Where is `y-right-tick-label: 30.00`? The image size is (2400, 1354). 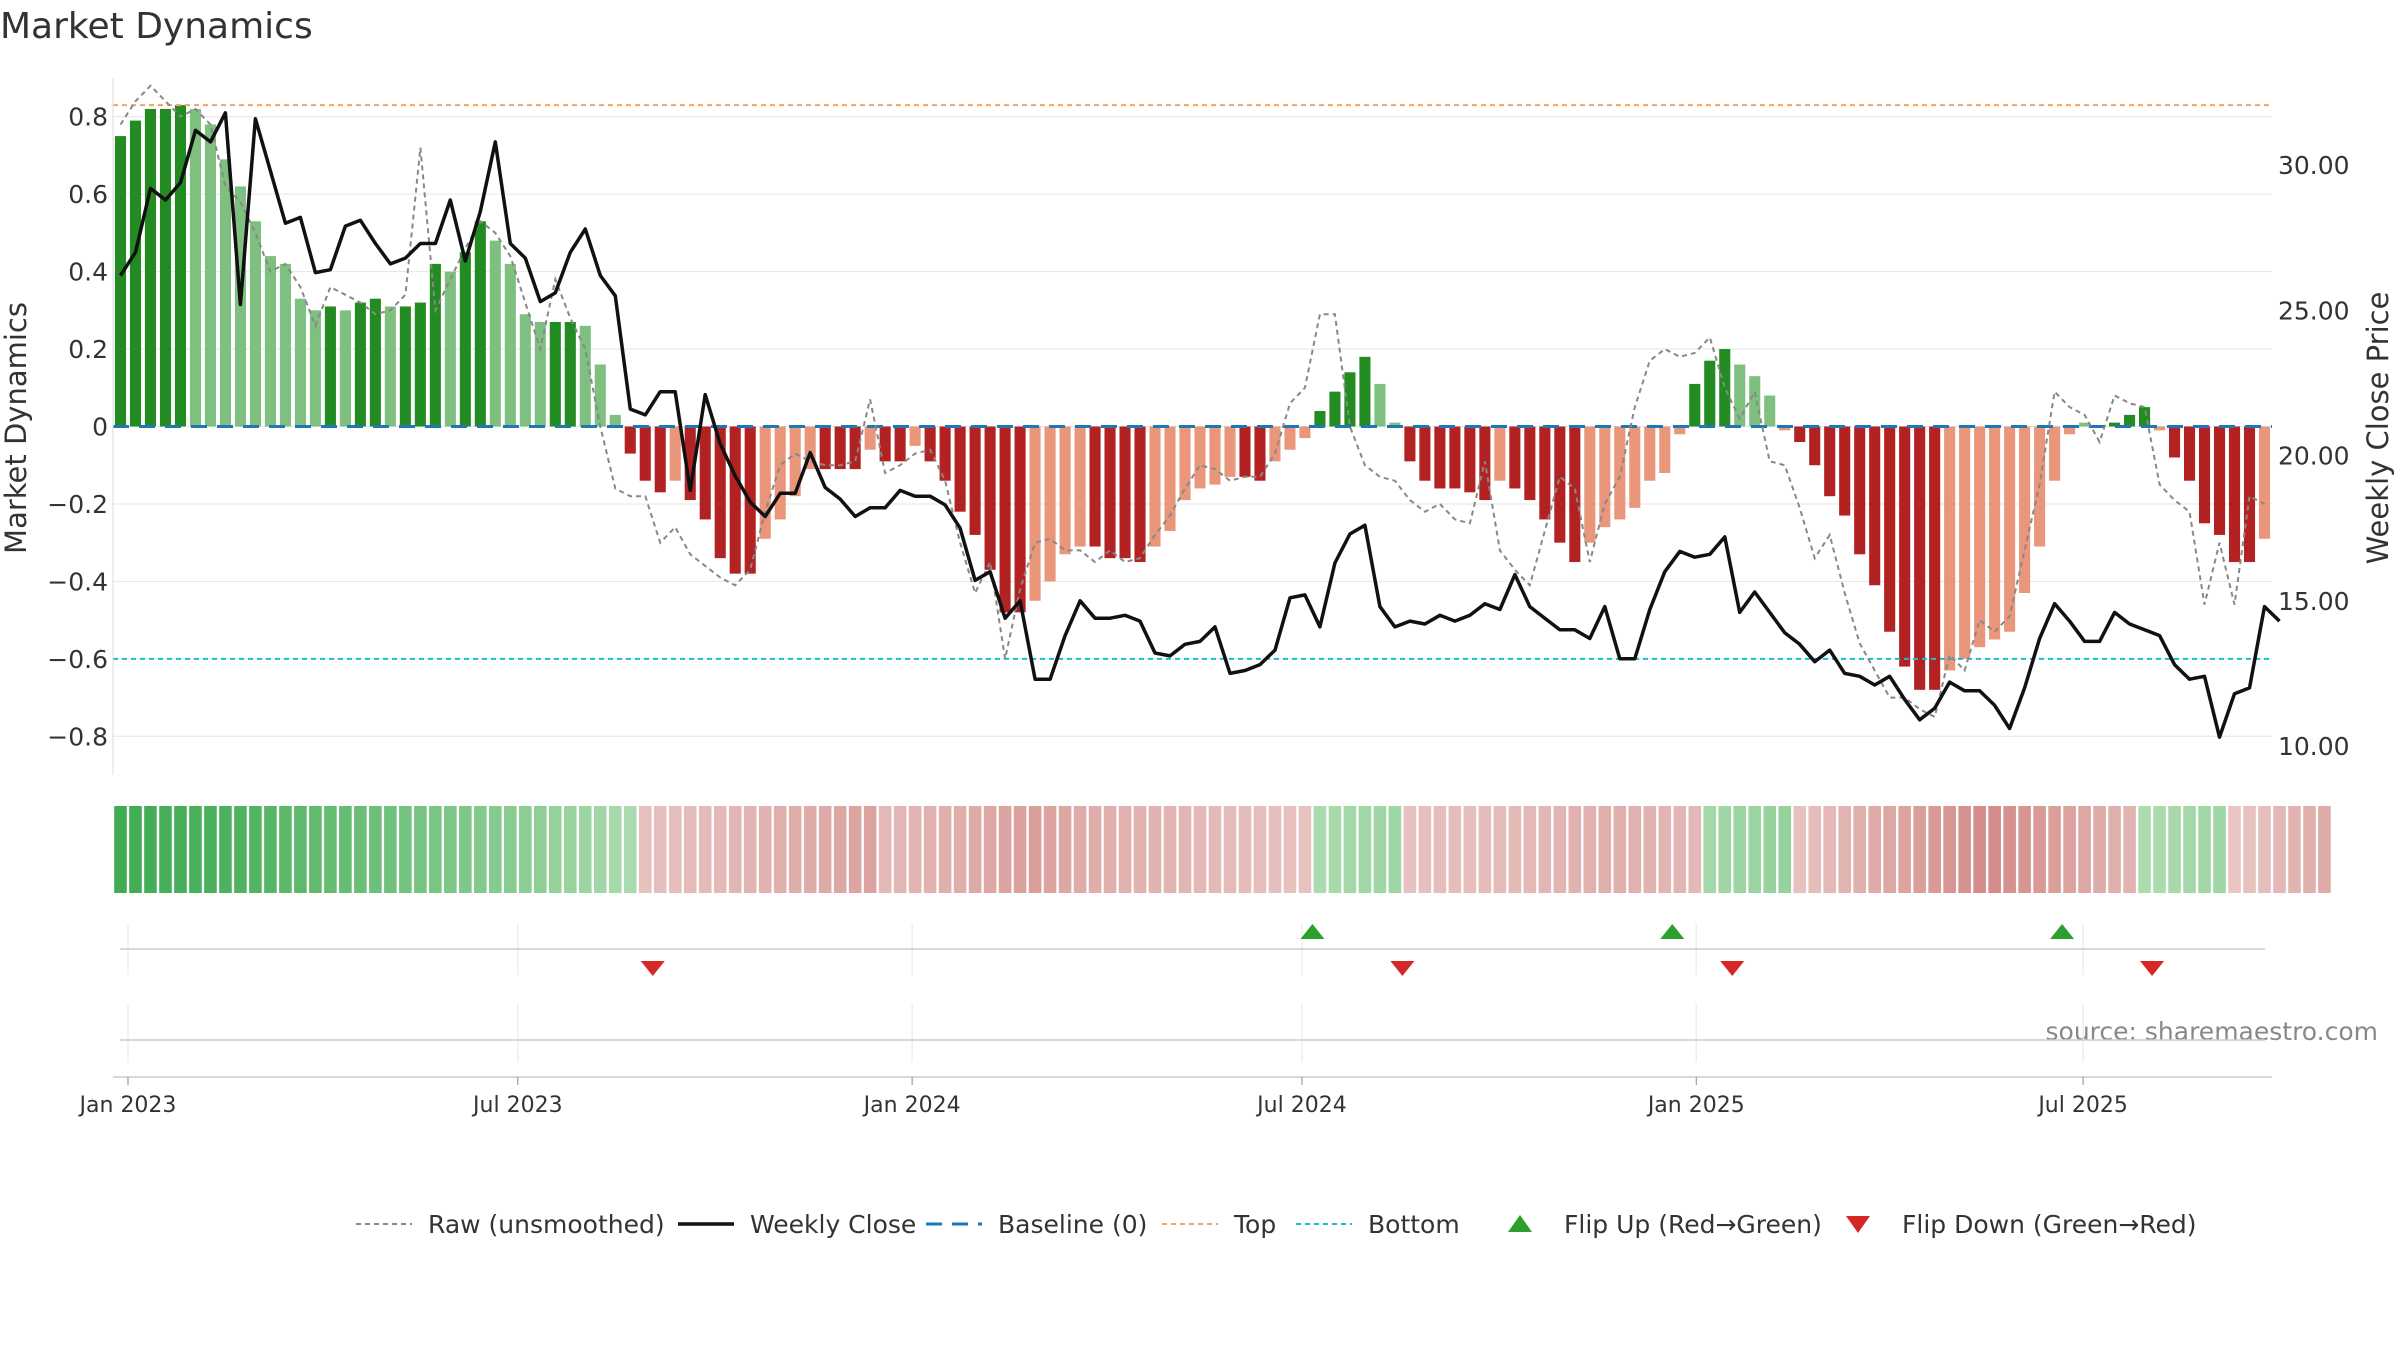
y-right-tick-label: 30.00 is located at coordinates (2314, 165).